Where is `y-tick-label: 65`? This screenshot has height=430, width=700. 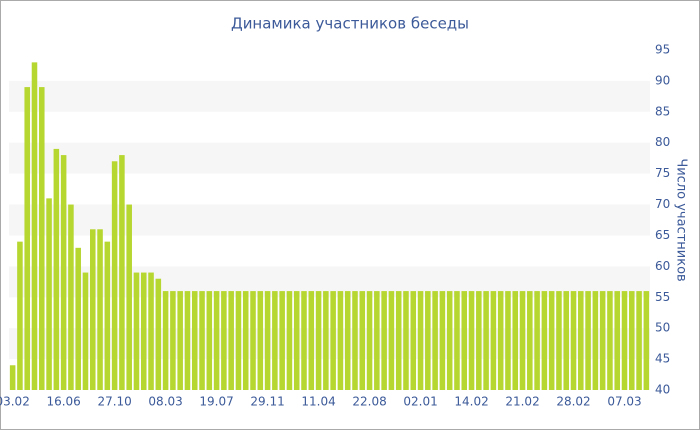
y-tick-label: 65 is located at coordinates (662, 235).